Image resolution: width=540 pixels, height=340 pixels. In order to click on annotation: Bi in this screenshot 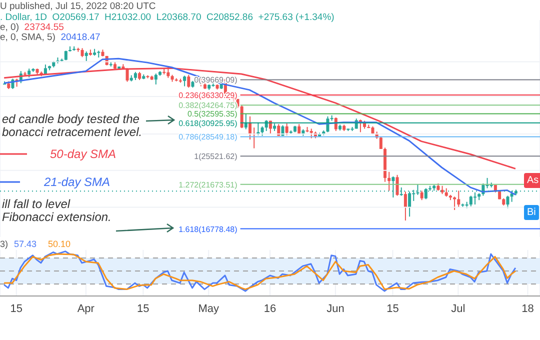, I will do `click(531, 212)`.